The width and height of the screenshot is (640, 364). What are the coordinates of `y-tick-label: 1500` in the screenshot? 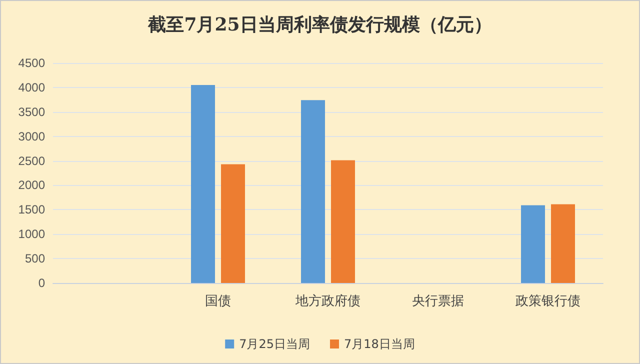 It's located at (32, 209).